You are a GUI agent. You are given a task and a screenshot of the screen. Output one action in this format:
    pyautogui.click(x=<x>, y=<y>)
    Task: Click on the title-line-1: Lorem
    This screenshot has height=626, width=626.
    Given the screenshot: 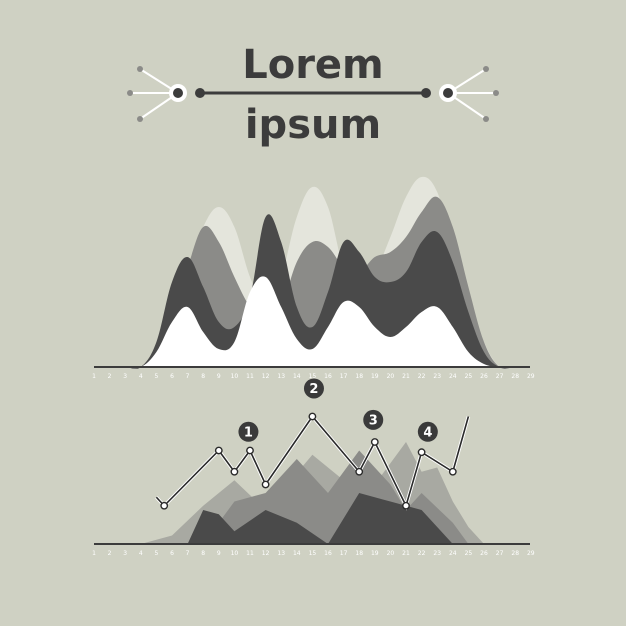 What is the action you would take?
    pyautogui.click(x=313, y=65)
    